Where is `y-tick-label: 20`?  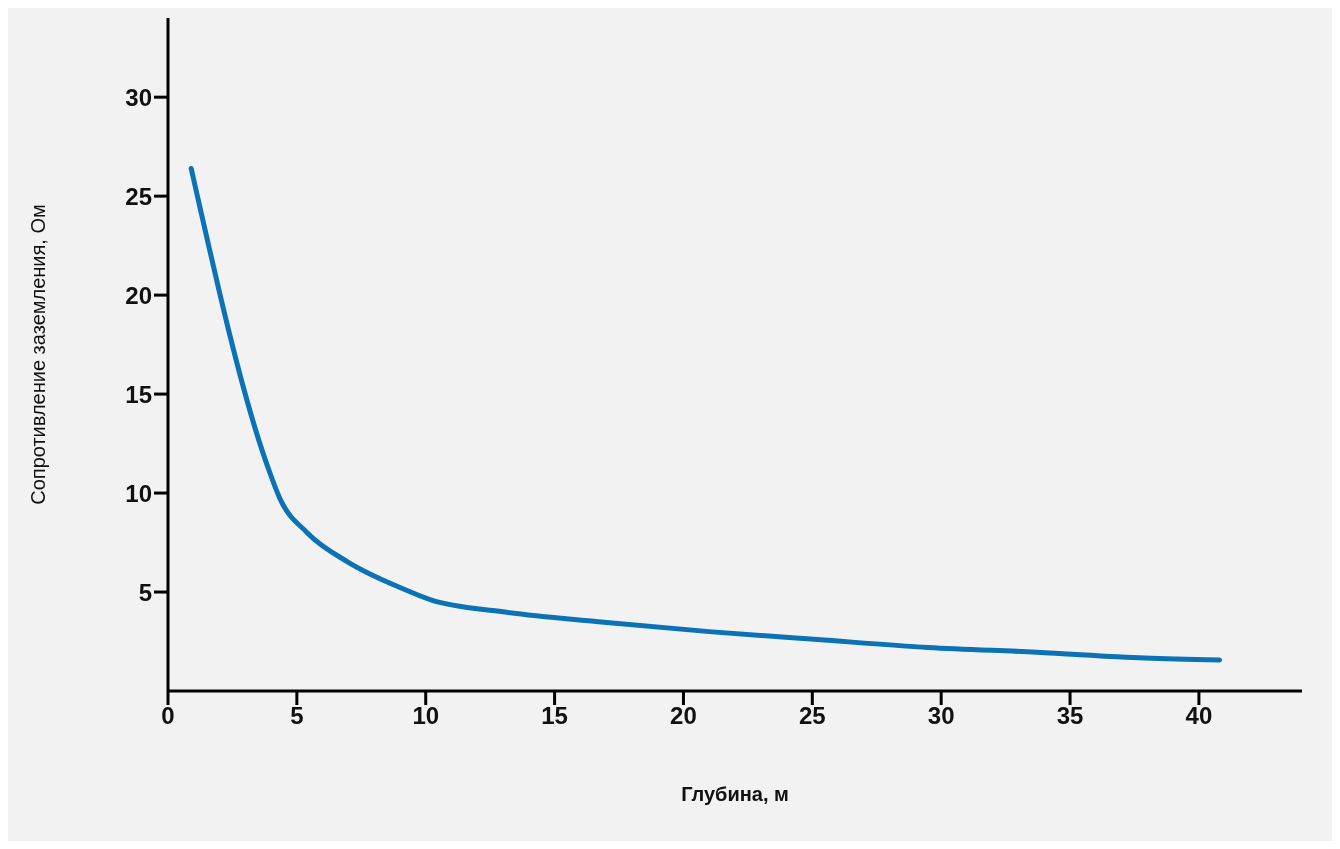
y-tick-label: 20 is located at coordinates (138, 295).